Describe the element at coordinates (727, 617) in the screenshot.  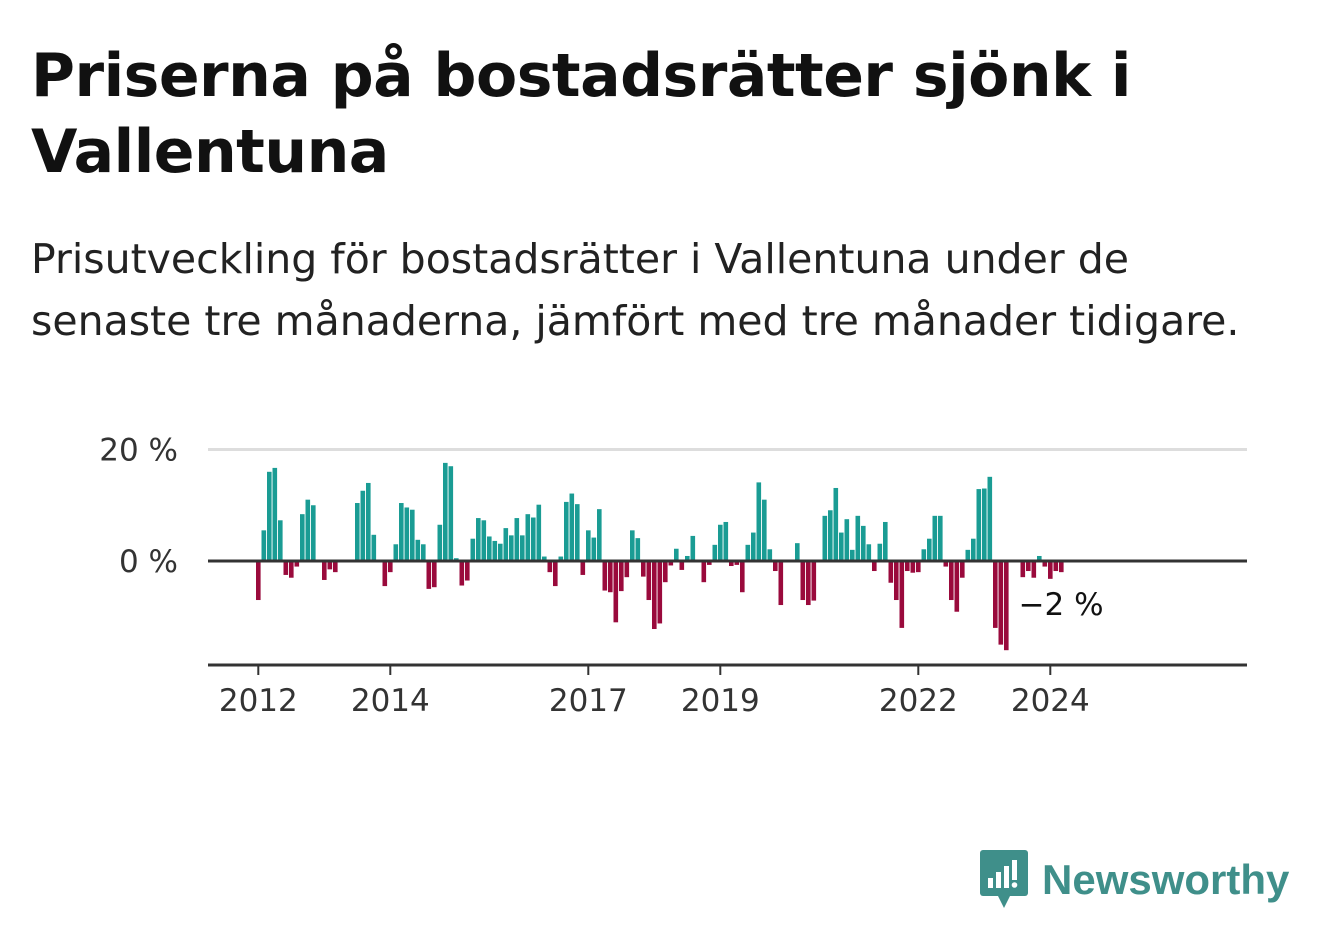
I see `axes` at that location.